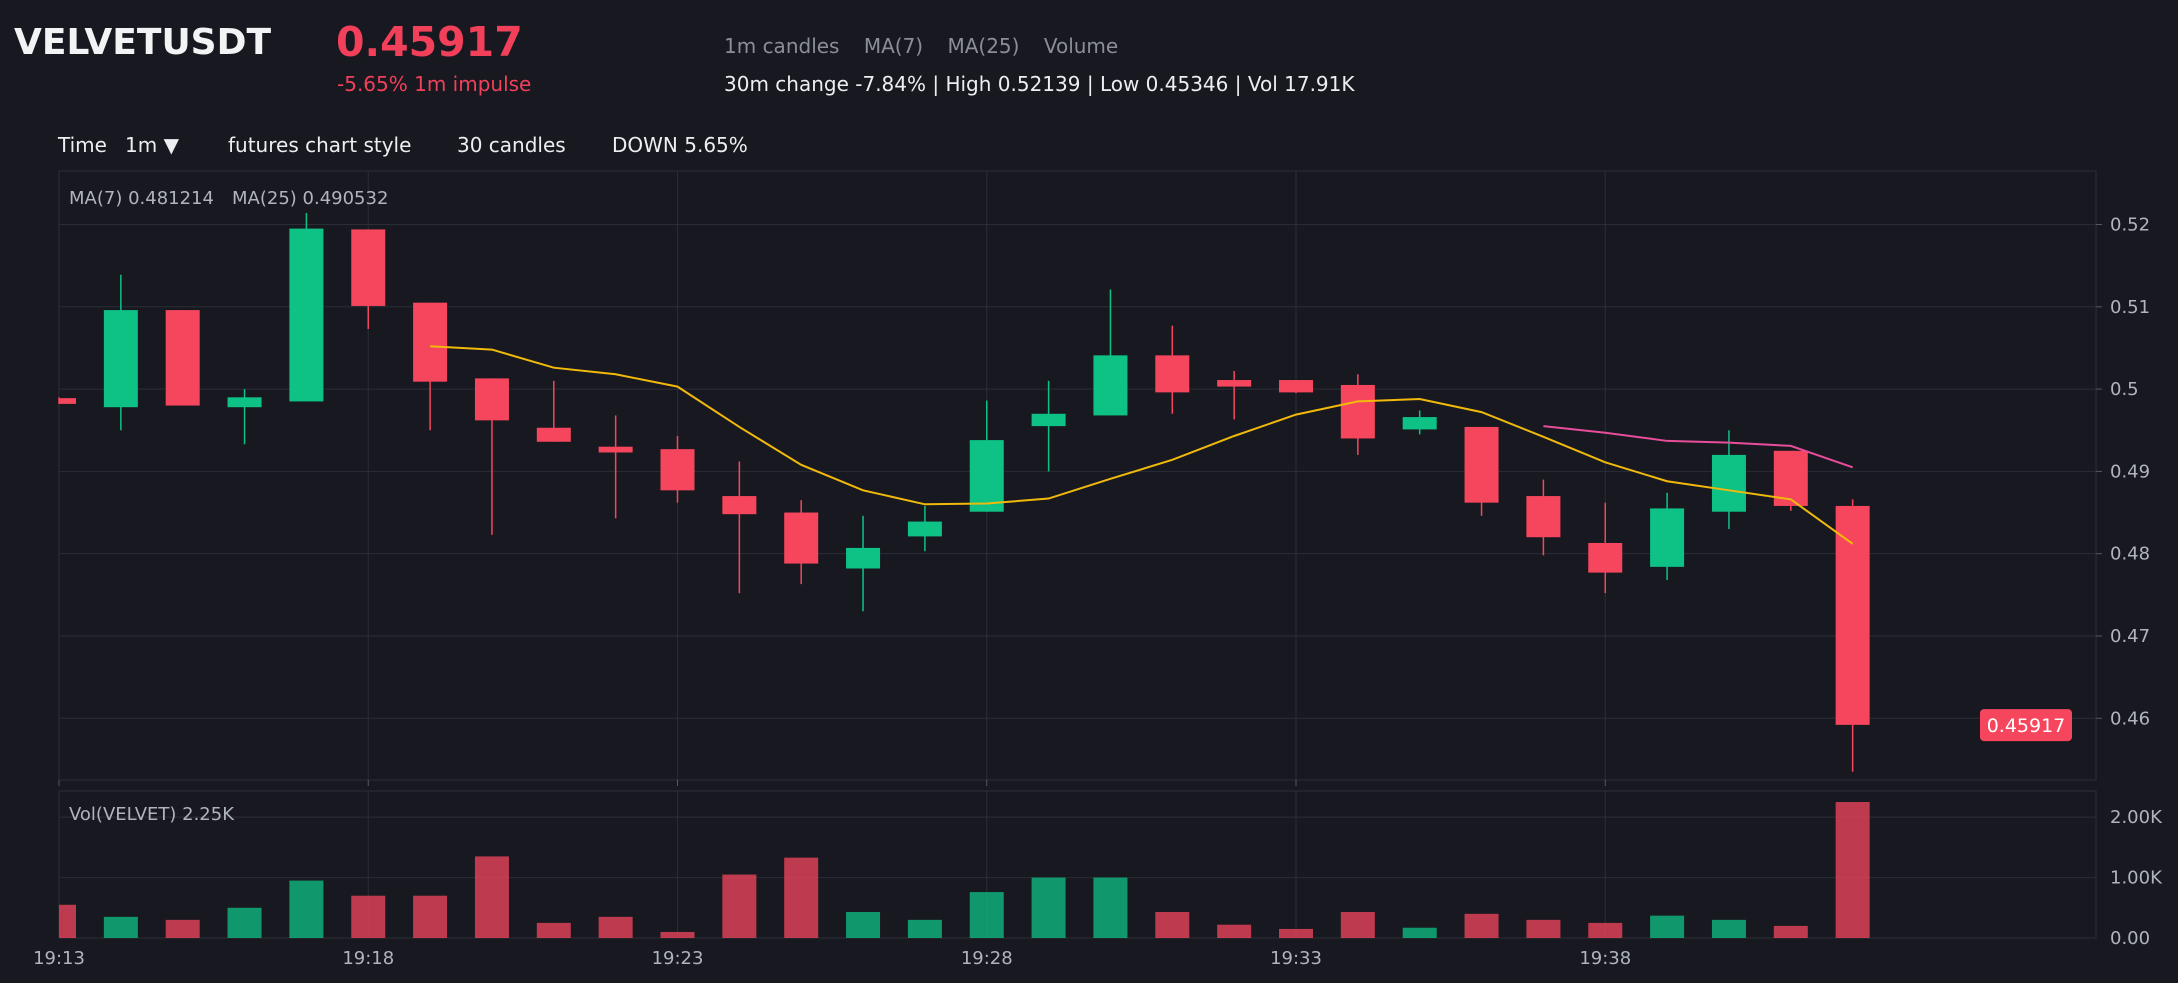 Image resolution: width=2178 pixels, height=983 pixels. What do you see at coordinates (893, 46) in the screenshot?
I see `headline-ma7: MA(7)` at bounding box center [893, 46].